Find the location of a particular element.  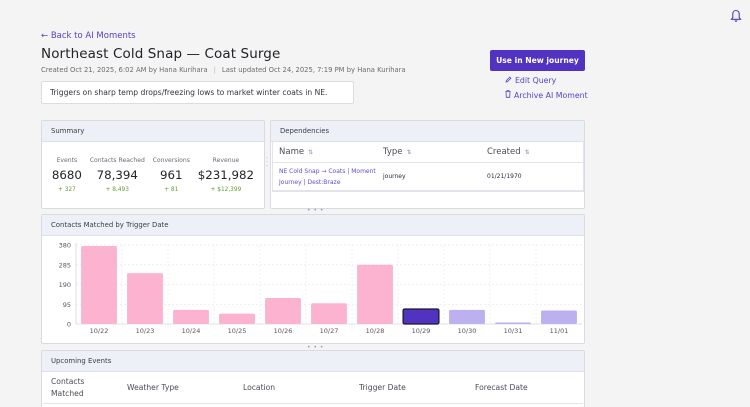

column-header-name: Name ⇅ is located at coordinates (325, 152).